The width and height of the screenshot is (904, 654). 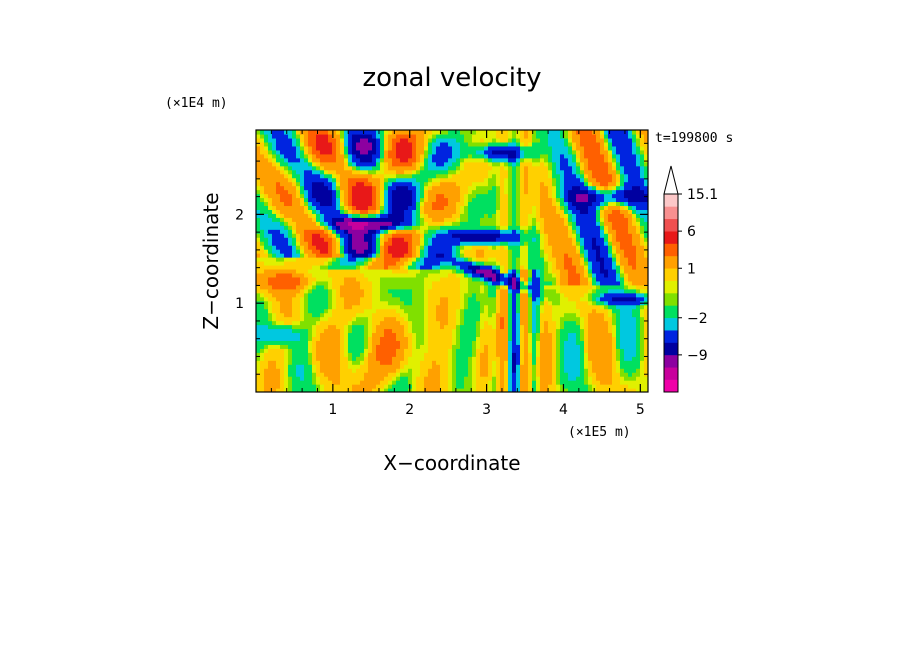 What do you see at coordinates (239, 215) in the screenshot?
I see `y-tick-label: 2` at bounding box center [239, 215].